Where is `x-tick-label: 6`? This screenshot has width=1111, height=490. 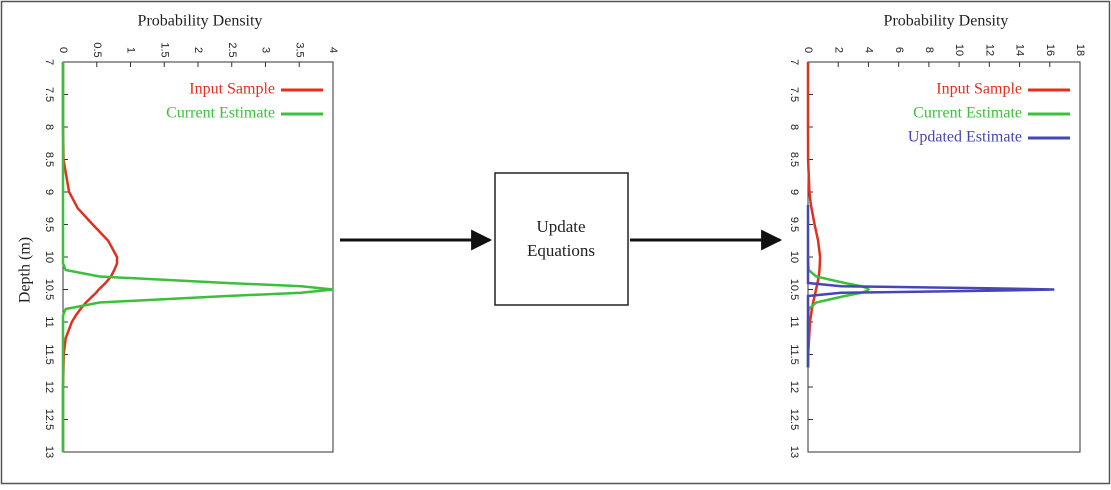 x-tick-label: 6 is located at coordinates (899, 50).